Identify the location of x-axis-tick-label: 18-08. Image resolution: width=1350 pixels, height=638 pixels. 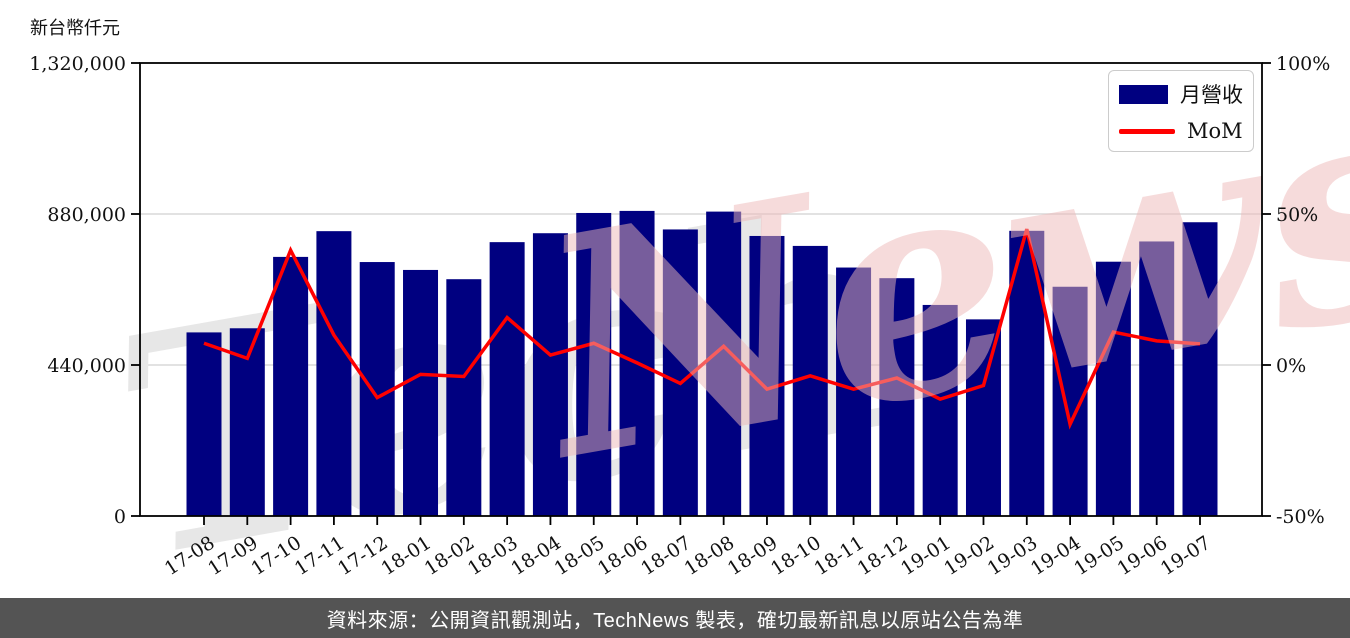
(709, 556).